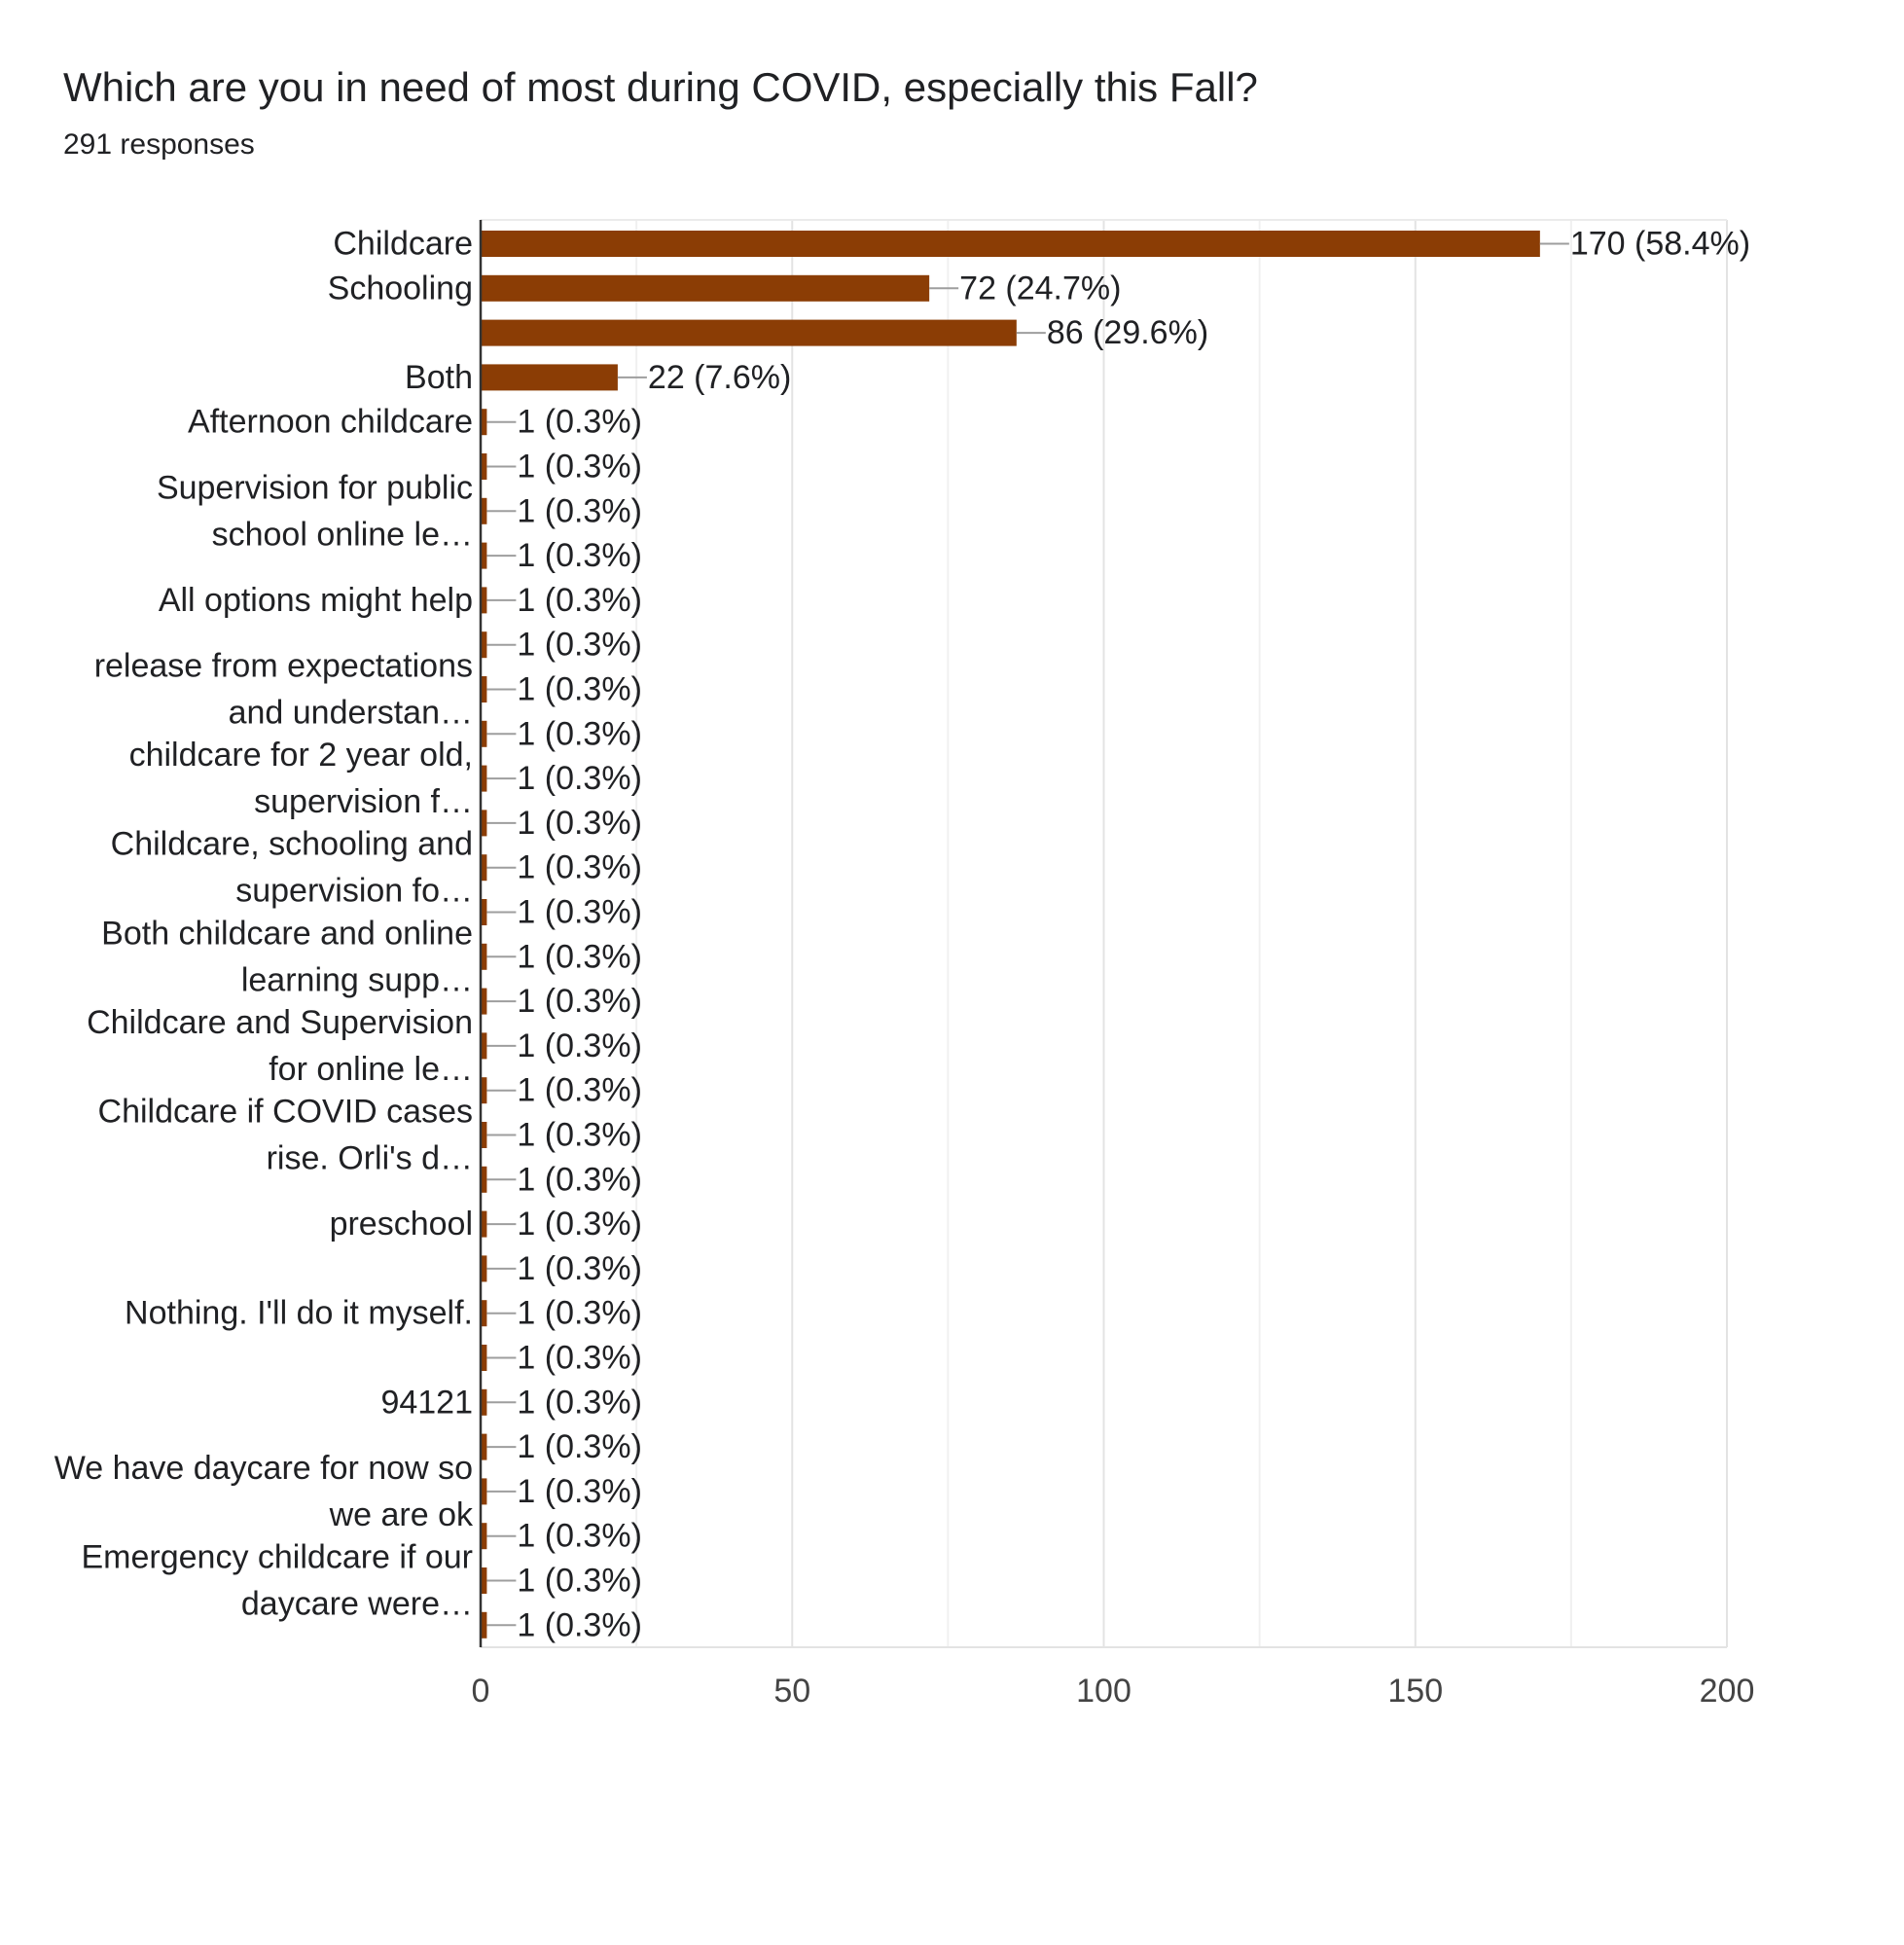 Image resolution: width=1904 pixels, height=1945 pixels. I want to click on category-label: Both, so click(439, 377).